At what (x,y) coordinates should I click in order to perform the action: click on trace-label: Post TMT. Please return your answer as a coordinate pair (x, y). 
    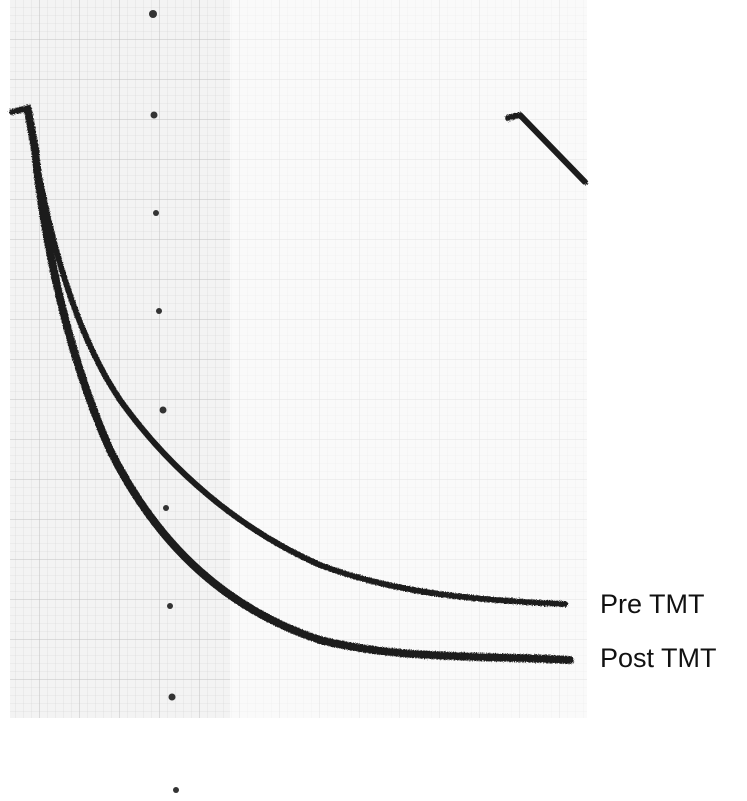
    Looking at the image, I should click on (658, 658).